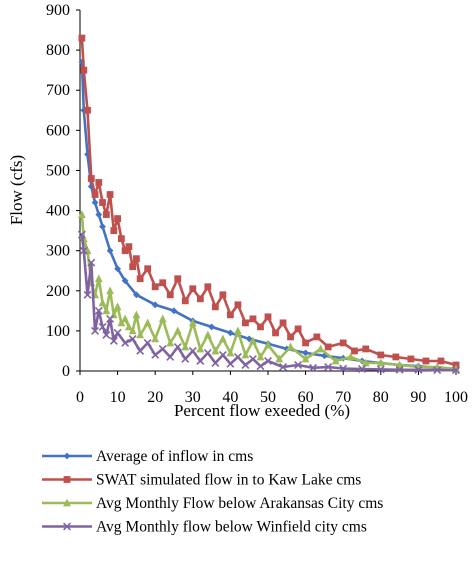  What do you see at coordinates (381, 397) in the screenshot?
I see `x-tick-label: 80` at bounding box center [381, 397].